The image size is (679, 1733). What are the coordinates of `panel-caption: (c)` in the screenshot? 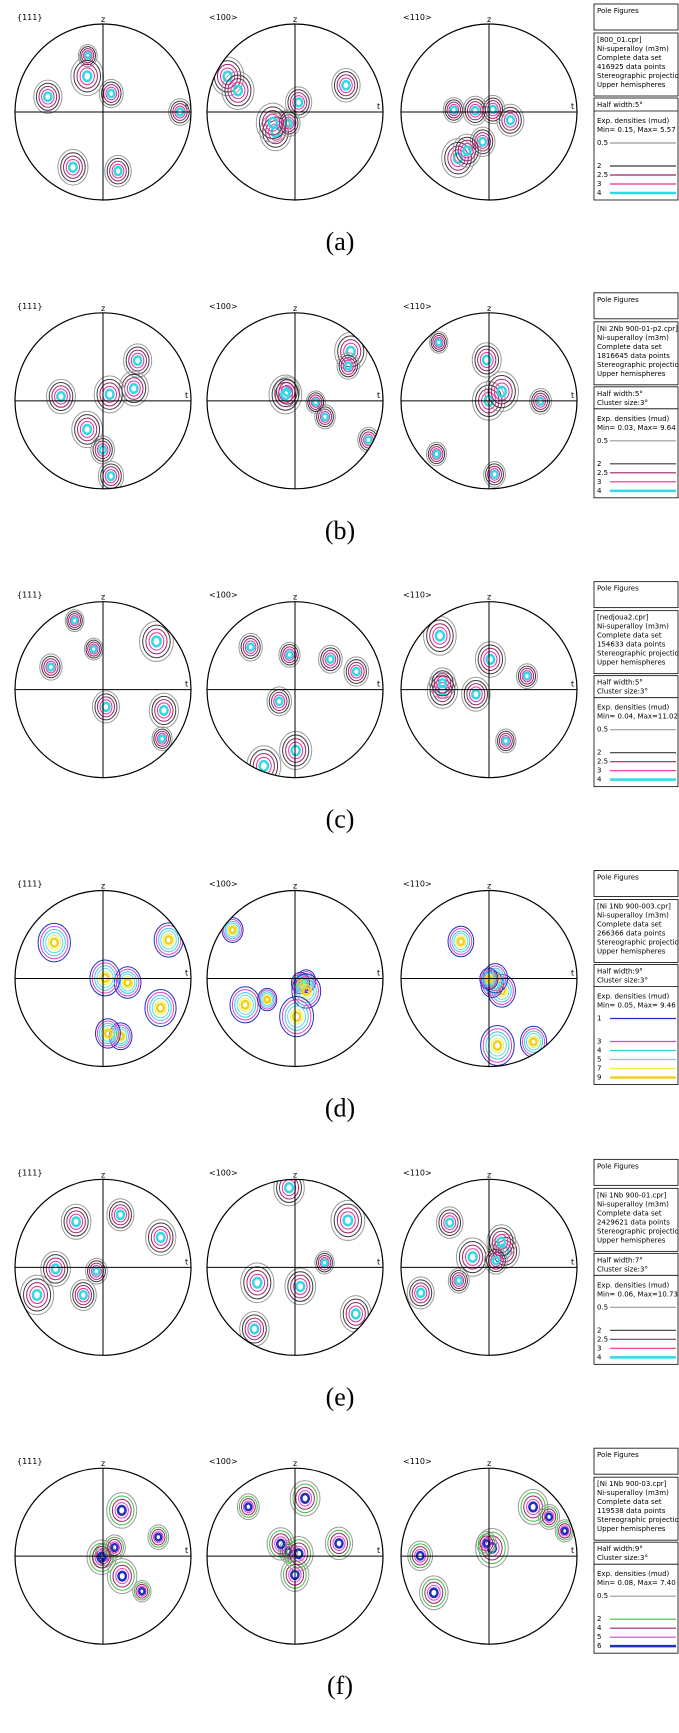 It's located at (340, 819).